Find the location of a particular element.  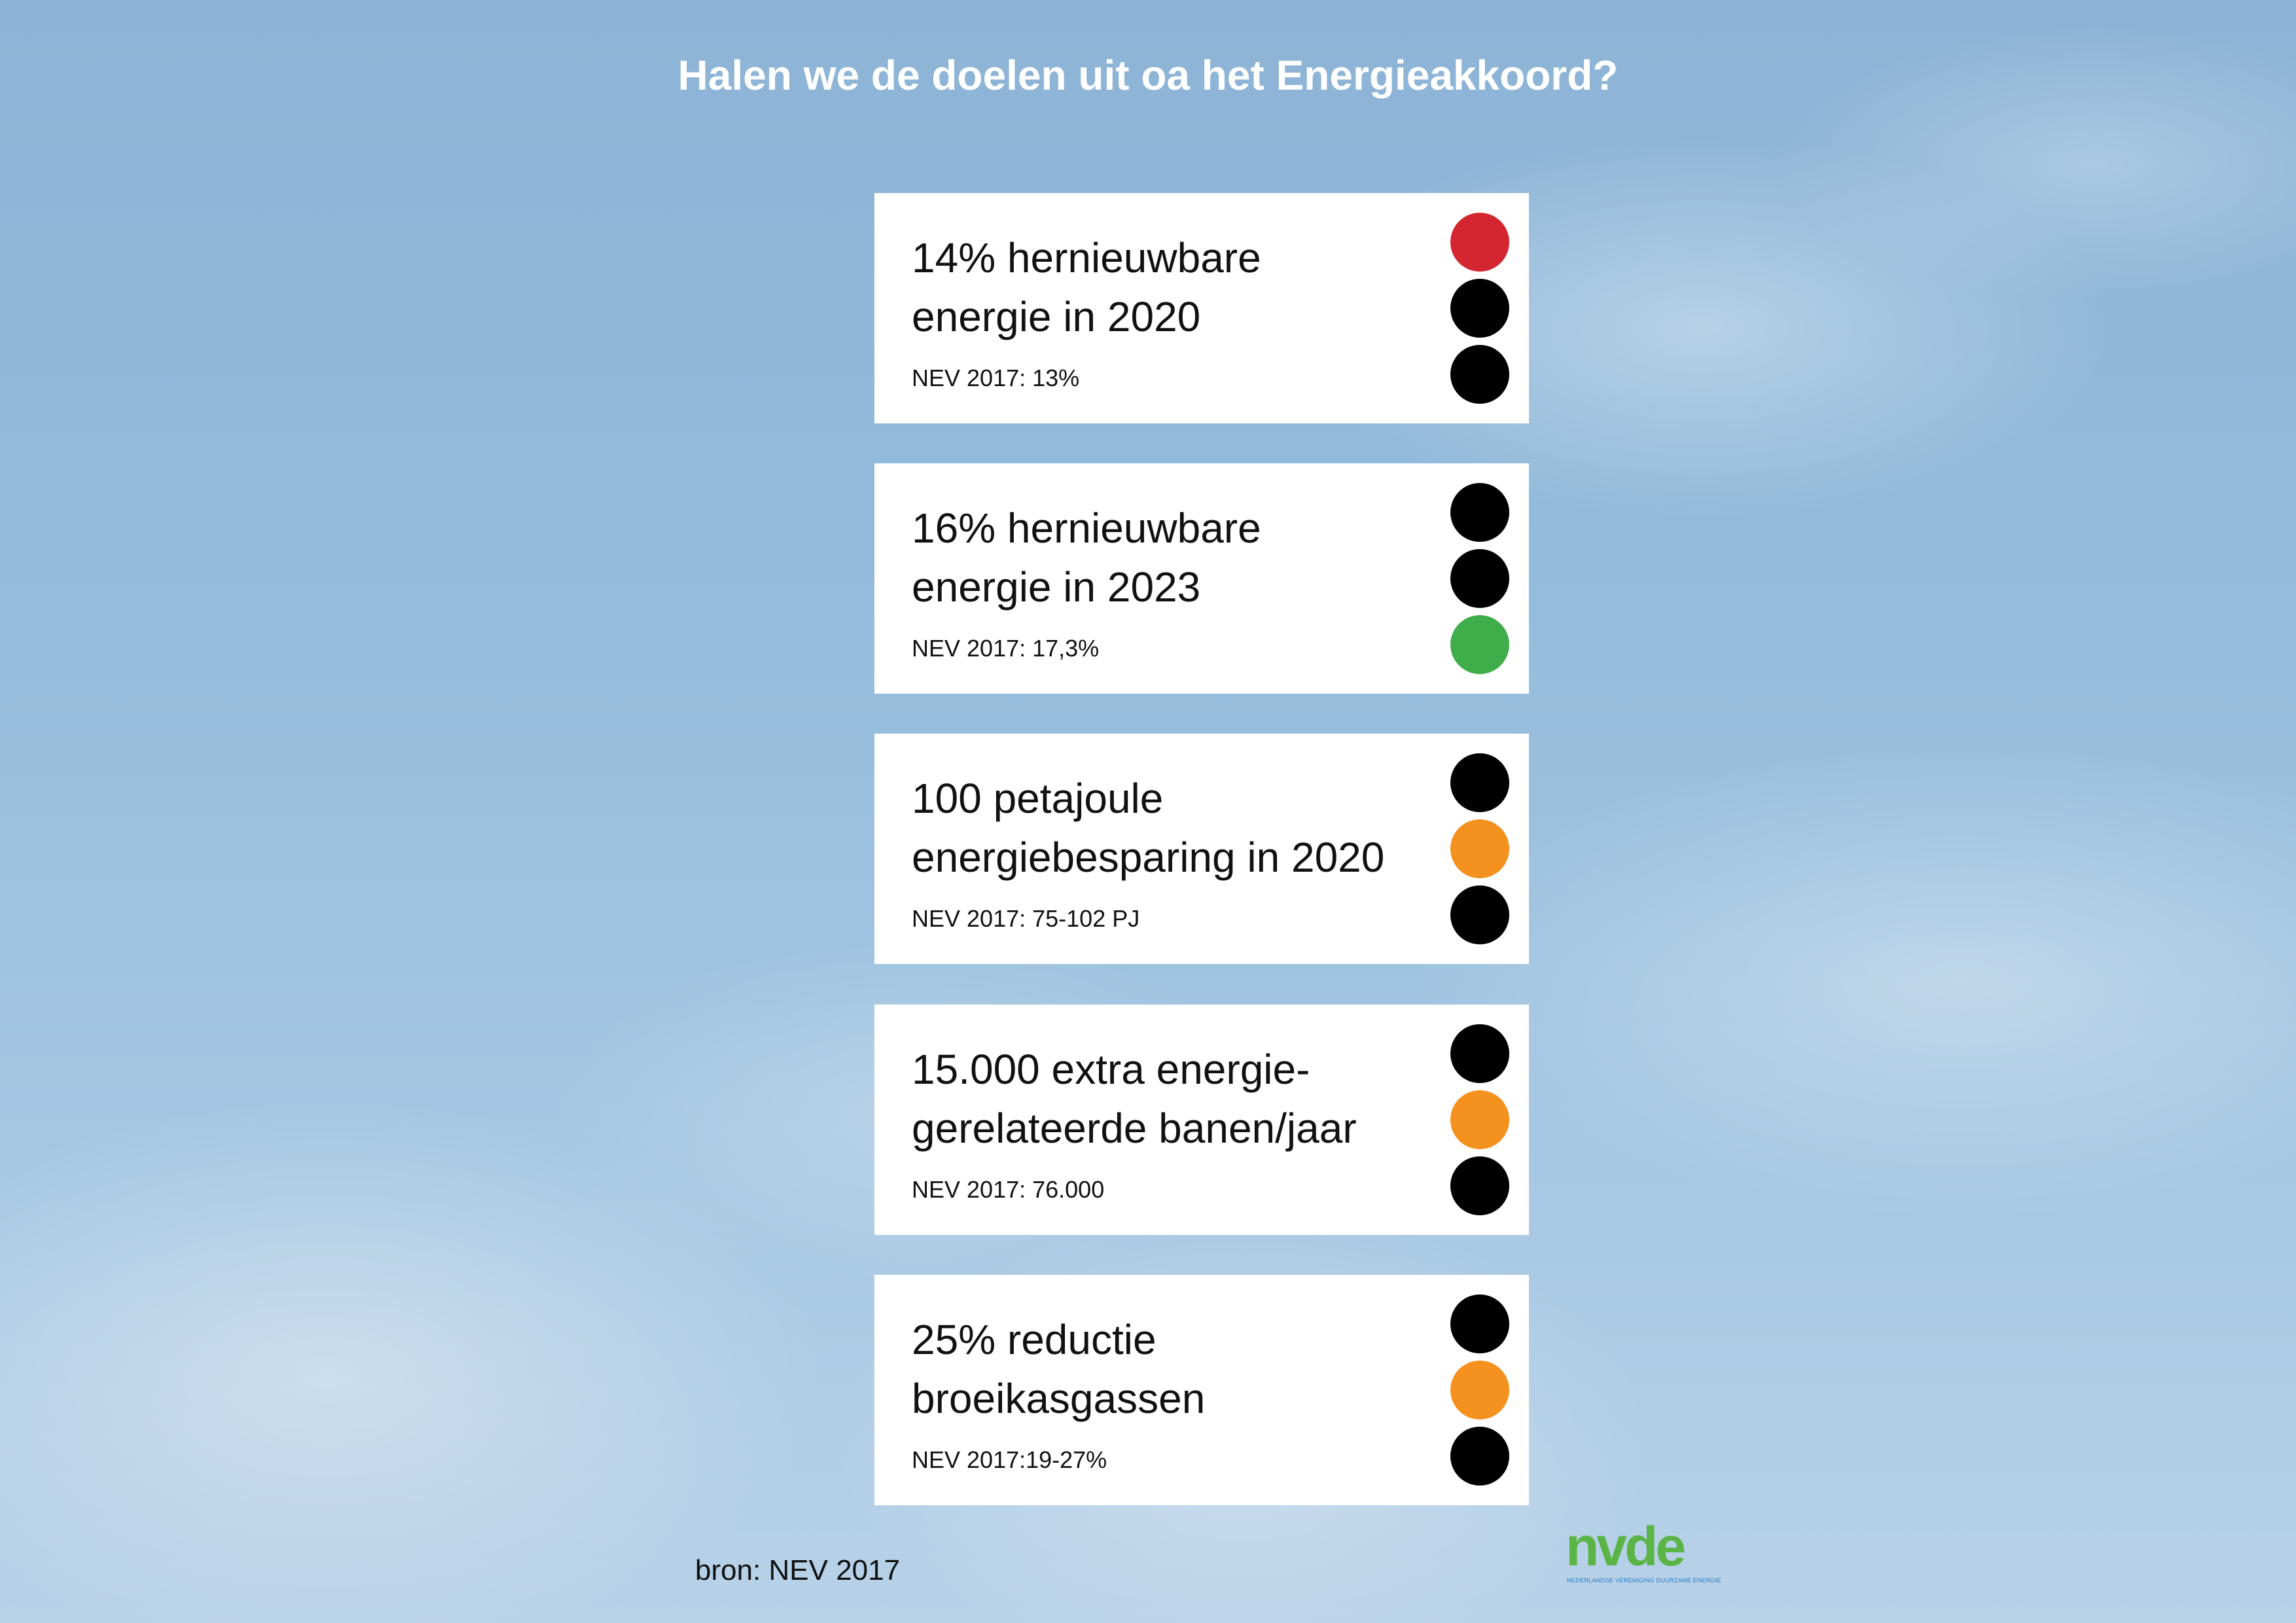

target-title: 100 petajoule energiebesparing in 2020 is located at coordinates (1148, 828).